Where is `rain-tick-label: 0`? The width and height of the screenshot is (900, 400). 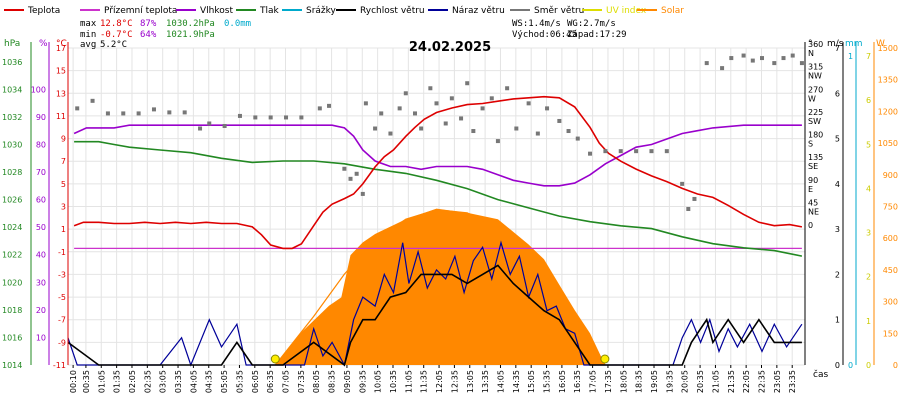 rain-tick-label: 0 is located at coordinates (850, 365).